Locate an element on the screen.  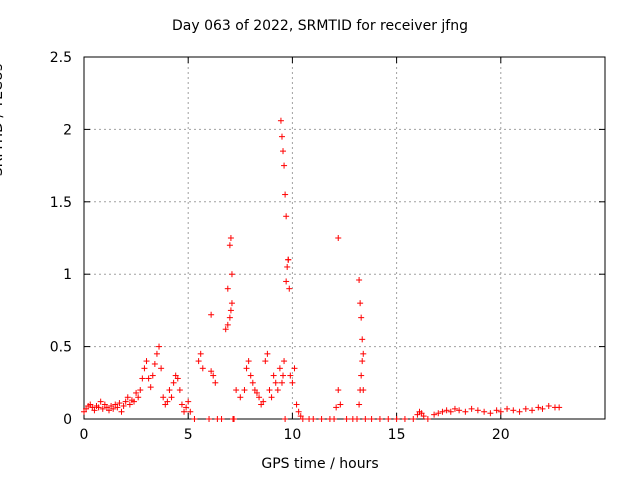
y-tick-label: 0.5 is located at coordinates (61, 348).